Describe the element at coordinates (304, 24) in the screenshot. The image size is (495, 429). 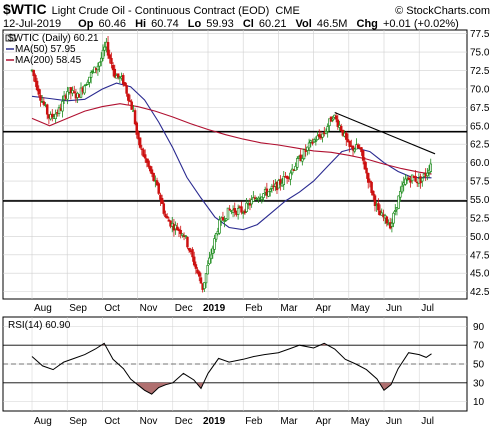
I see `vol-label: Vol` at that location.